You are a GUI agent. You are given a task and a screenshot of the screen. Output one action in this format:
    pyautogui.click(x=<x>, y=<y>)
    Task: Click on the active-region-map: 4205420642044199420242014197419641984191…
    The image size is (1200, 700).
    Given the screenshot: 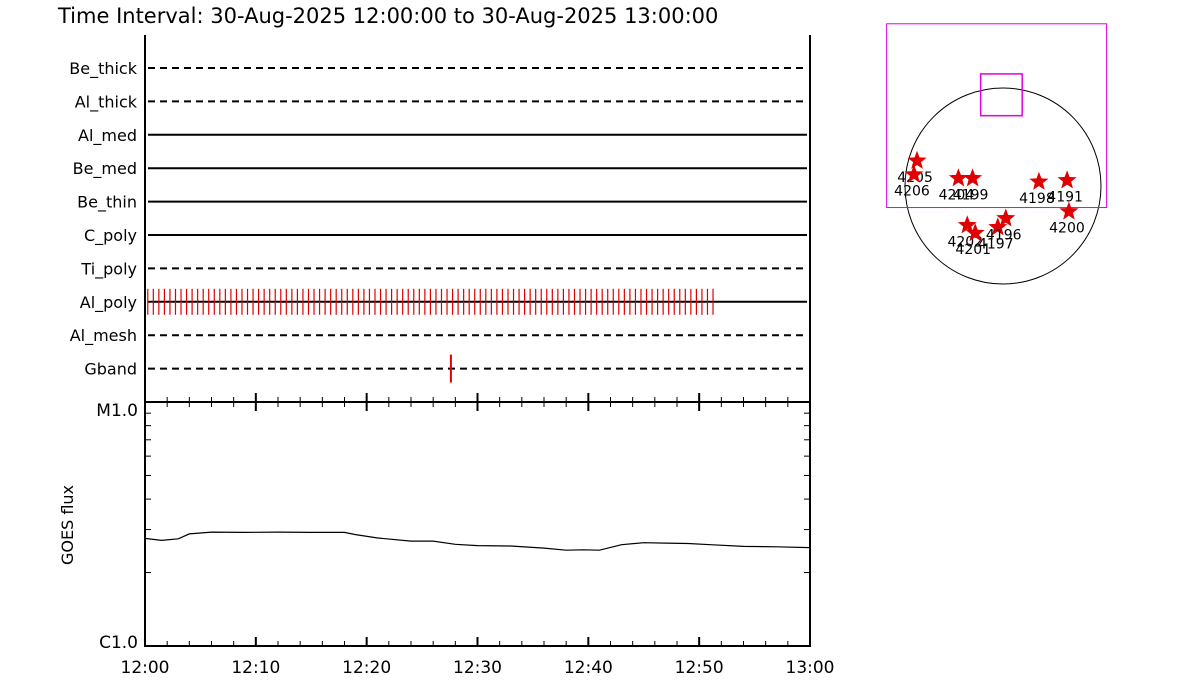 What is the action you would take?
    pyautogui.click(x=997, y=154)
    